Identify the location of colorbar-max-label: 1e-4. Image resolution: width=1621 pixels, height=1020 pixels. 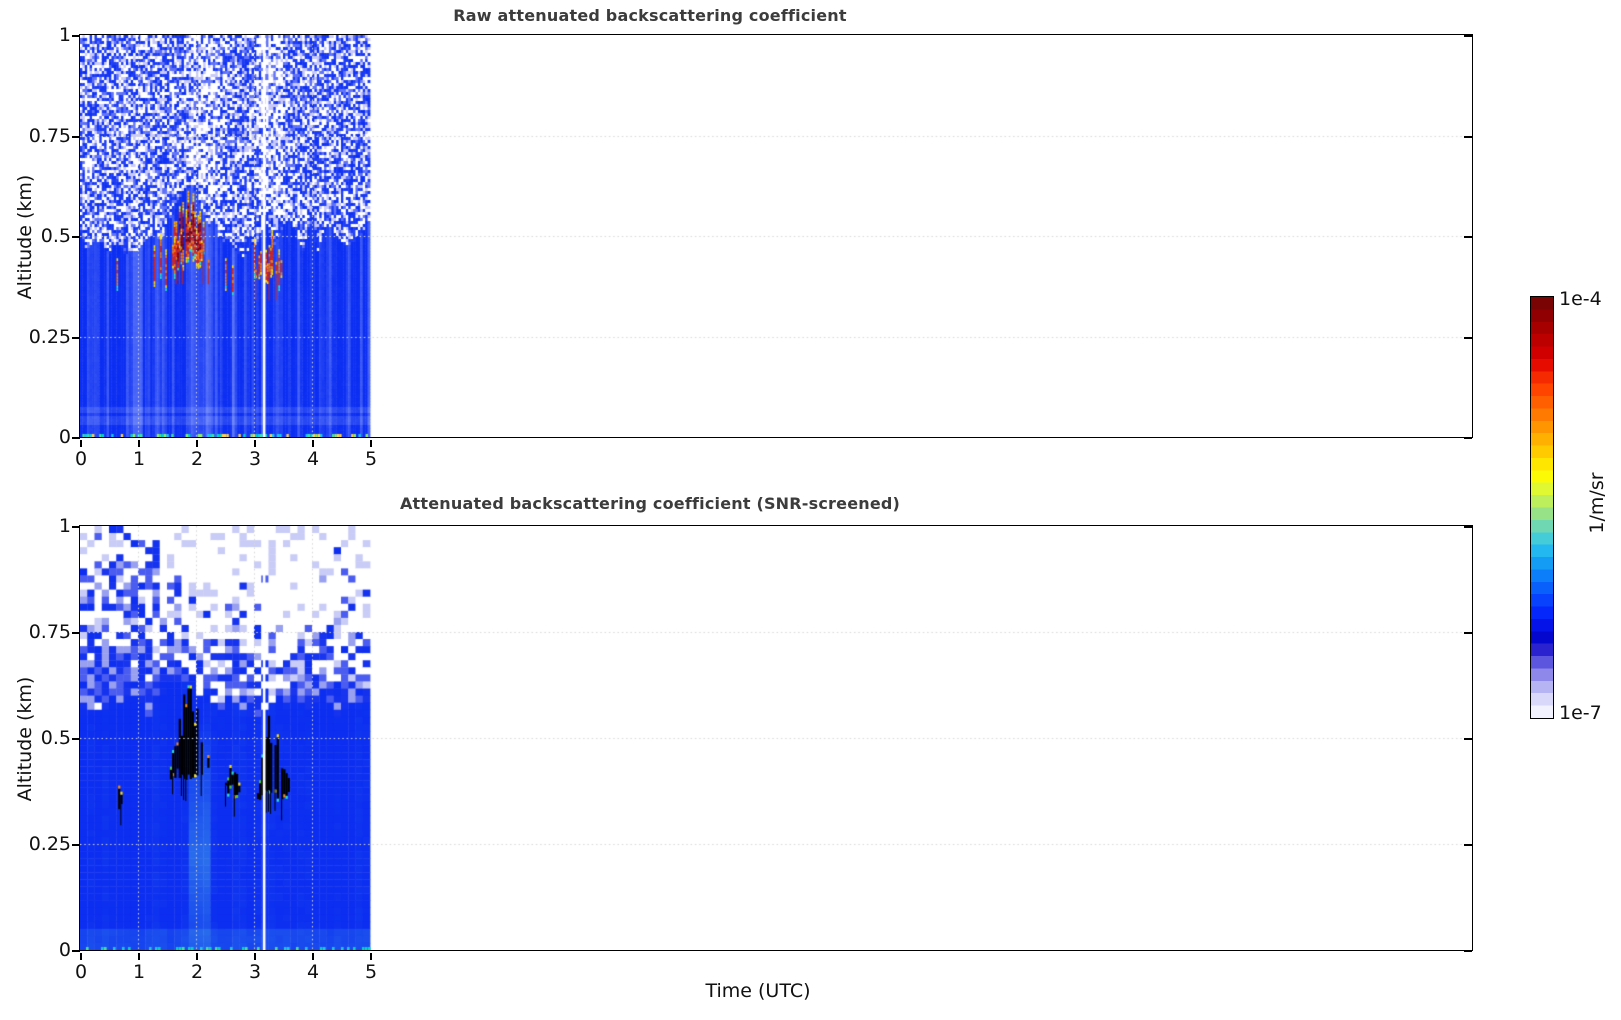
(1580, 299).